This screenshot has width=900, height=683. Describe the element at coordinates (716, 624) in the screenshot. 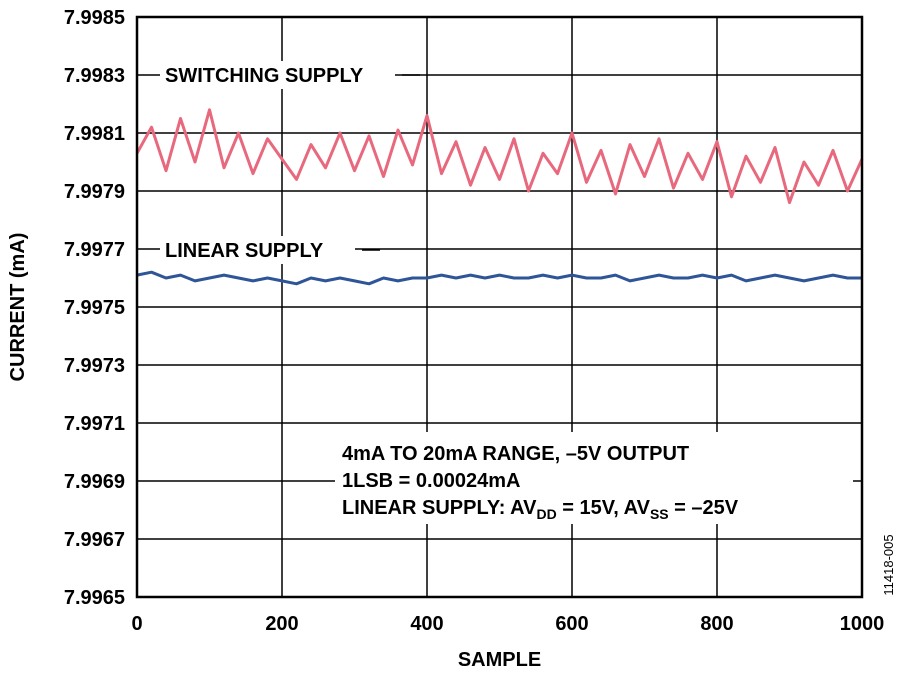

I see `x-tick-label: 800` at that location.